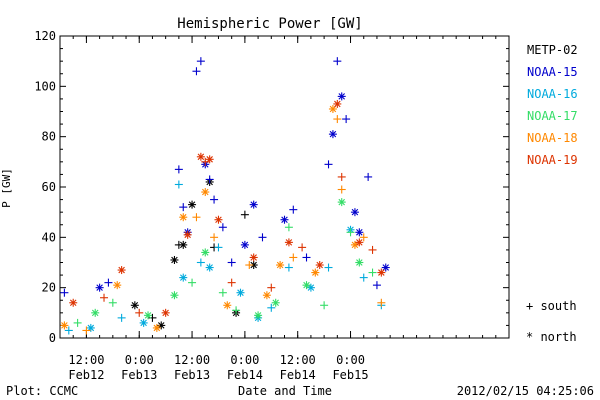 This screenshot has height=400, width=600. Describe the element at coordinates (552, 160) in the screenshot. I see `legend-noaa-19: NOAA-19` at that location.